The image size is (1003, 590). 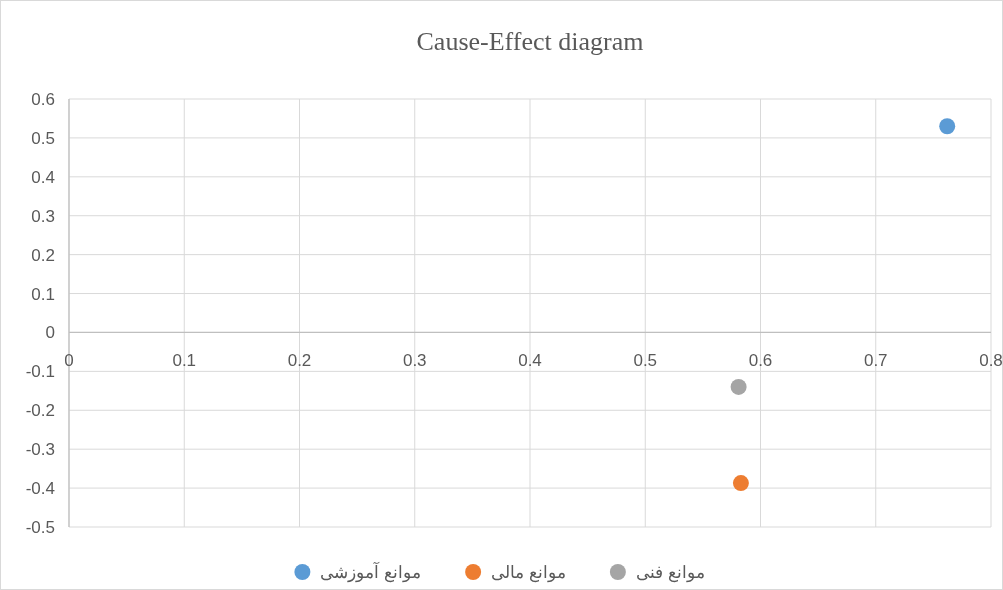 I want to click on y-tick-label: -0.2, so click(x=40, y=411).